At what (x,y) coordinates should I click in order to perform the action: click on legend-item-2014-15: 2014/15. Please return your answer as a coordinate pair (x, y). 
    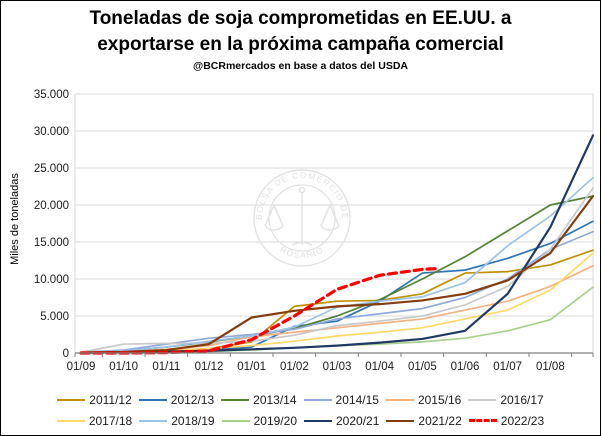
    Looking at the image, I should click on (341, 399).